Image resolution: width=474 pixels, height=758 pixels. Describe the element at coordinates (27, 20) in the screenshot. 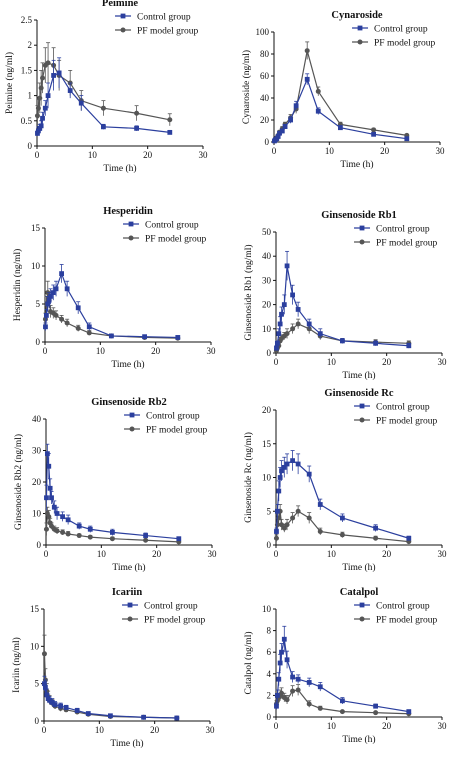

I see `y-tick-label: 2.5` at that location.